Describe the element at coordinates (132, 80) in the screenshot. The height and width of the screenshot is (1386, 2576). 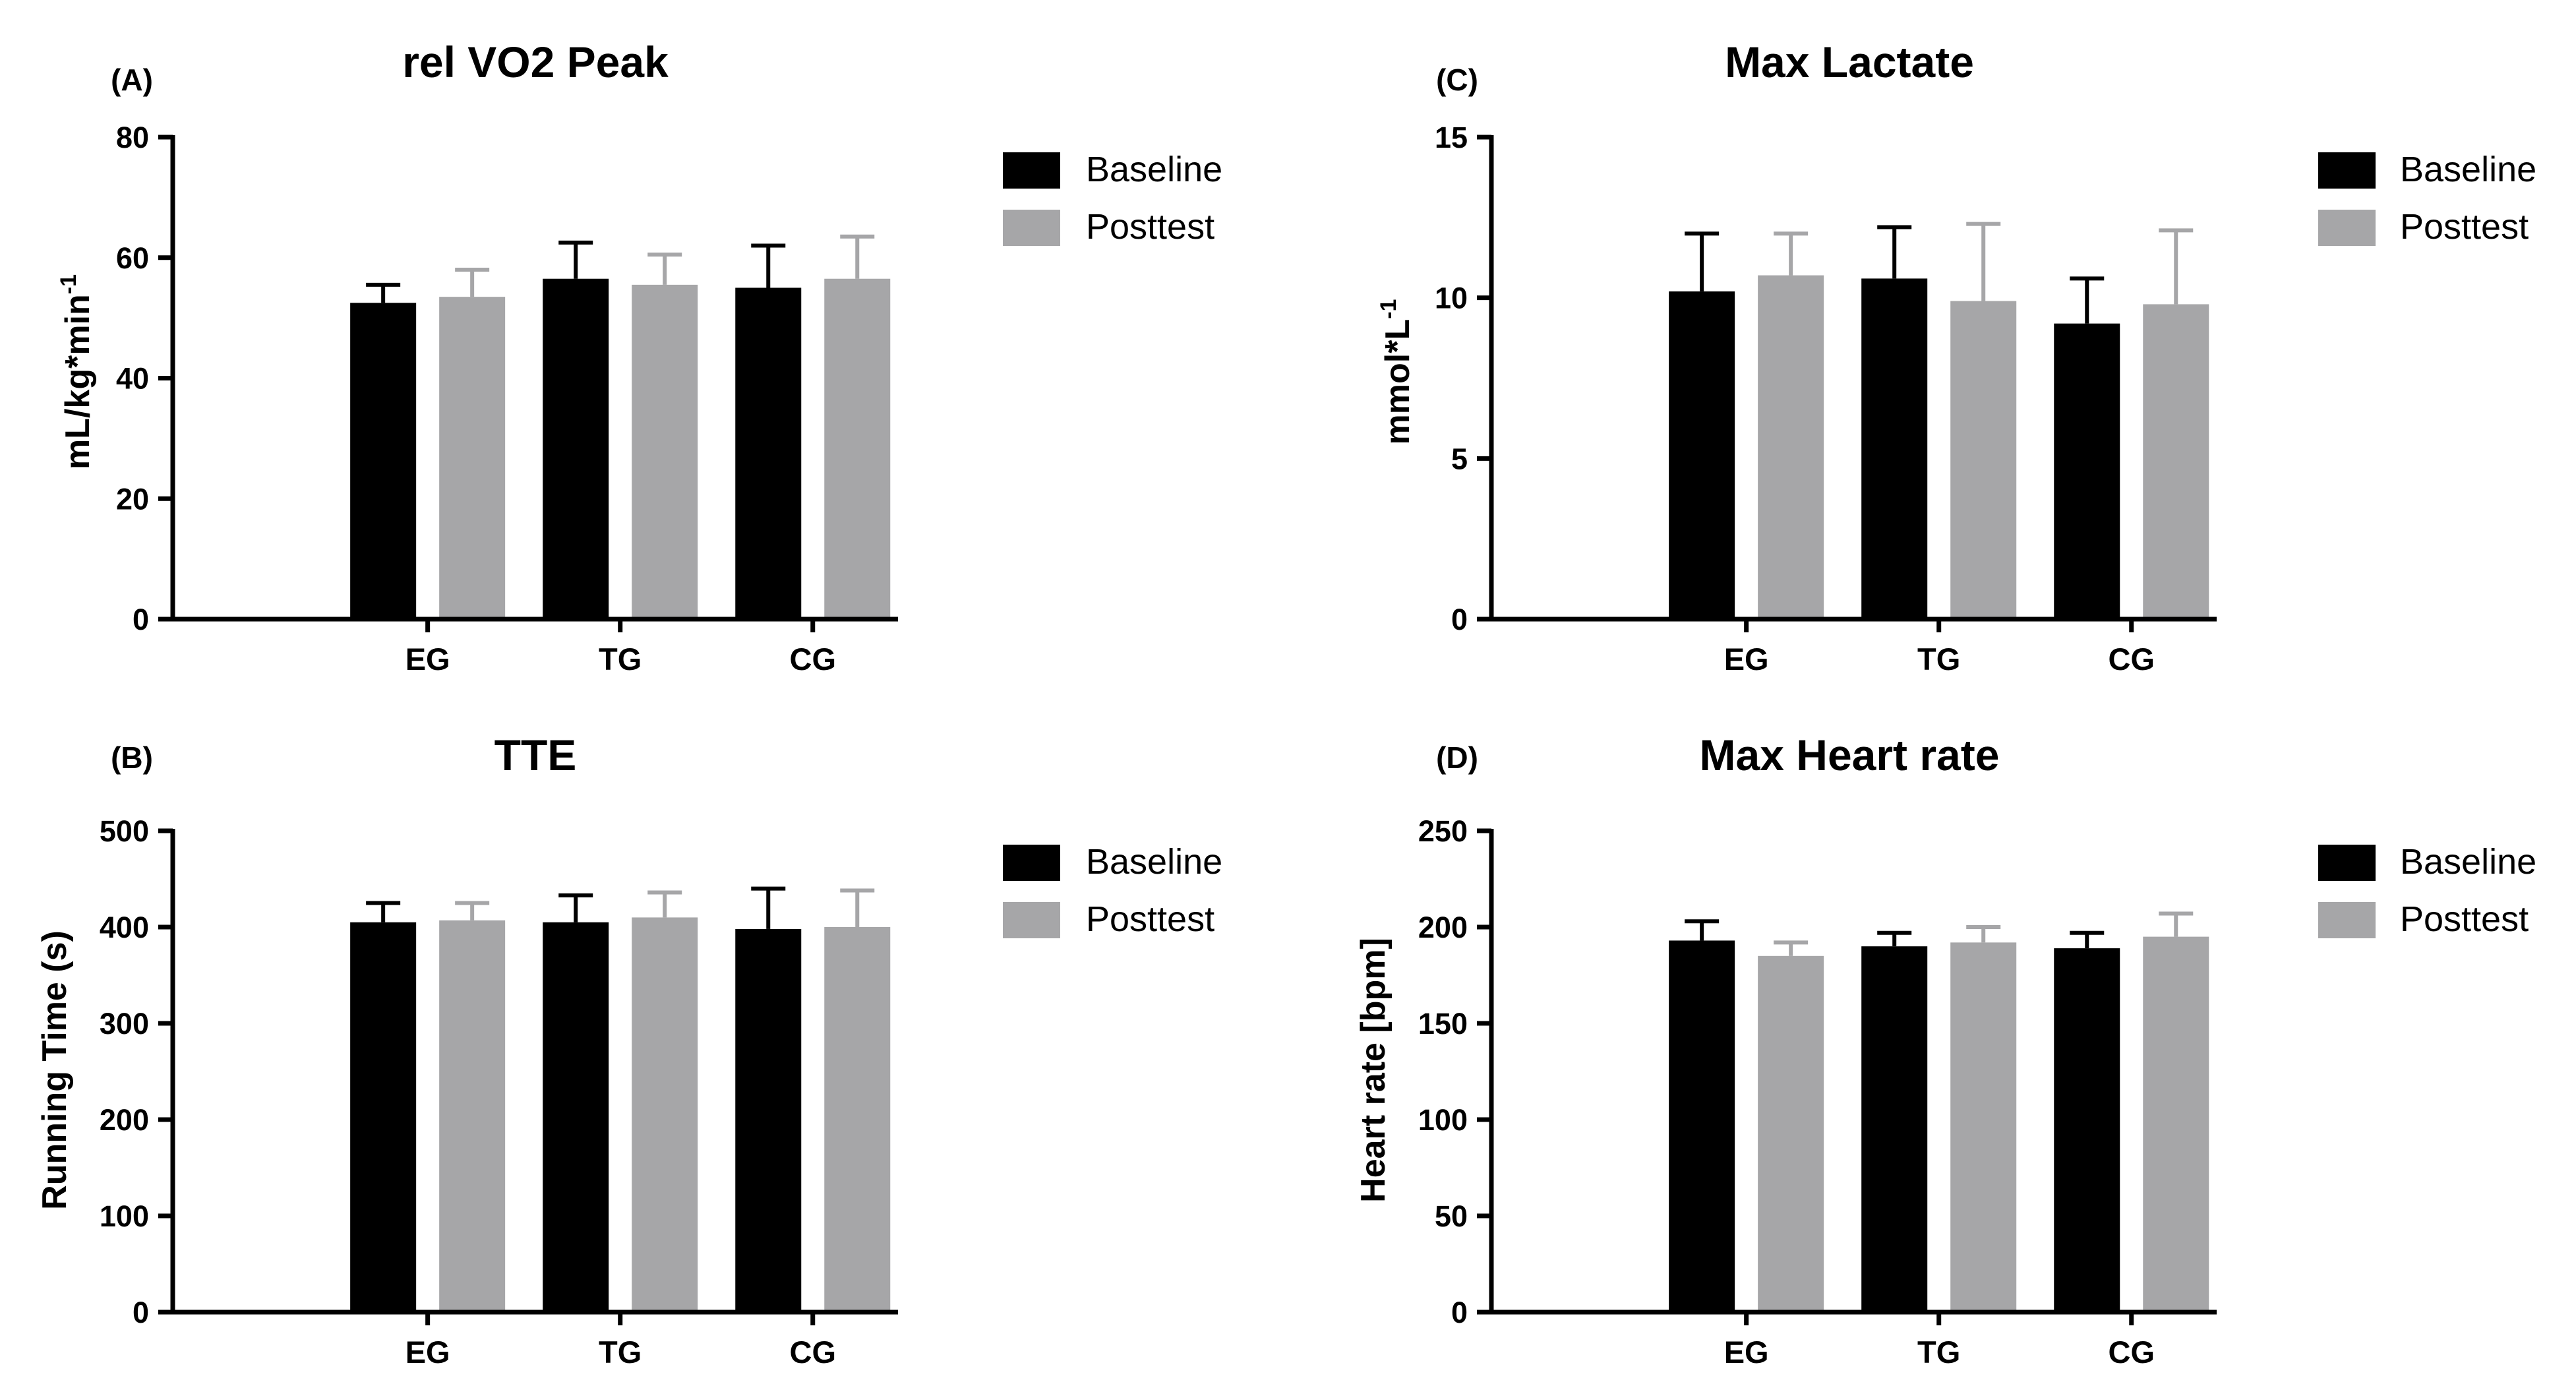
I see `panel-label: (A)` at that location.